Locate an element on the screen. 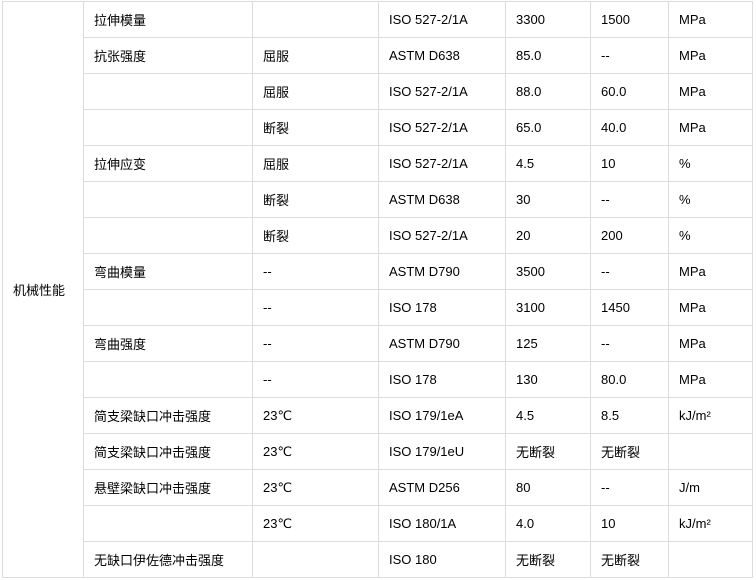  test-method-cell: ISO 180 is located at coordinates (442, 559).